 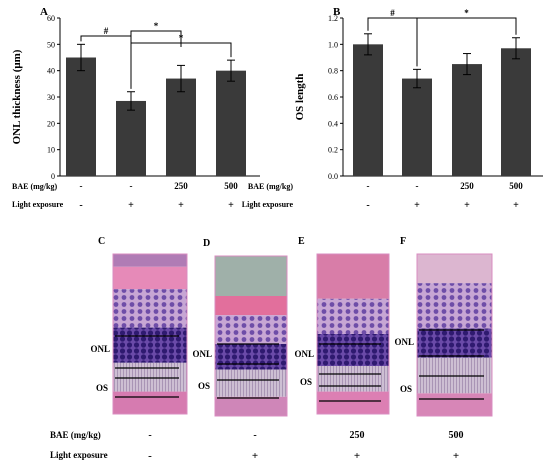 I want to click on bae-label-bottom: BAE (mg/kg), so click(x=75, y=435).